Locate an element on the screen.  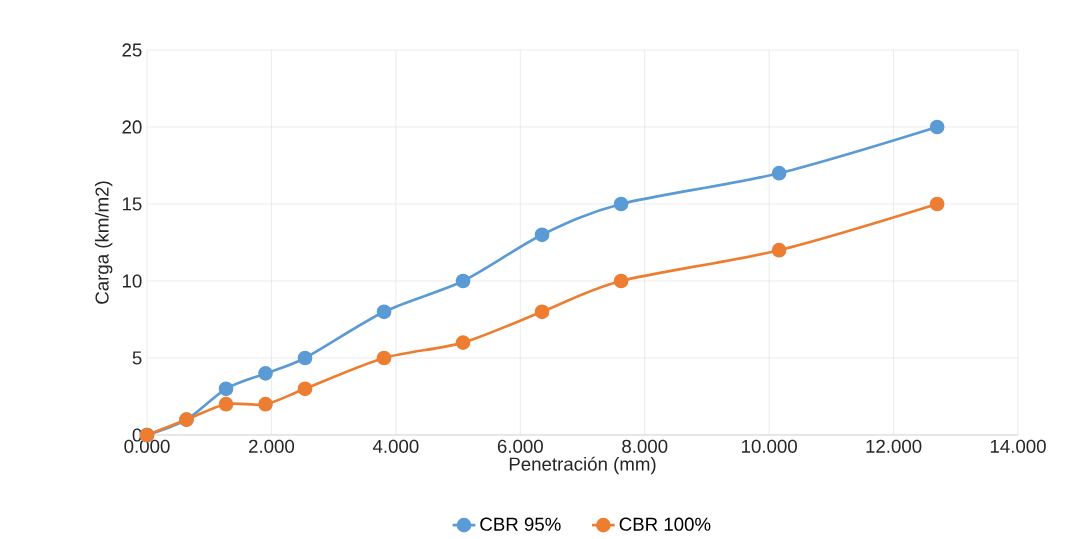
y-axis-title: Carga (km/m2) is located at coordinates (103, 242).